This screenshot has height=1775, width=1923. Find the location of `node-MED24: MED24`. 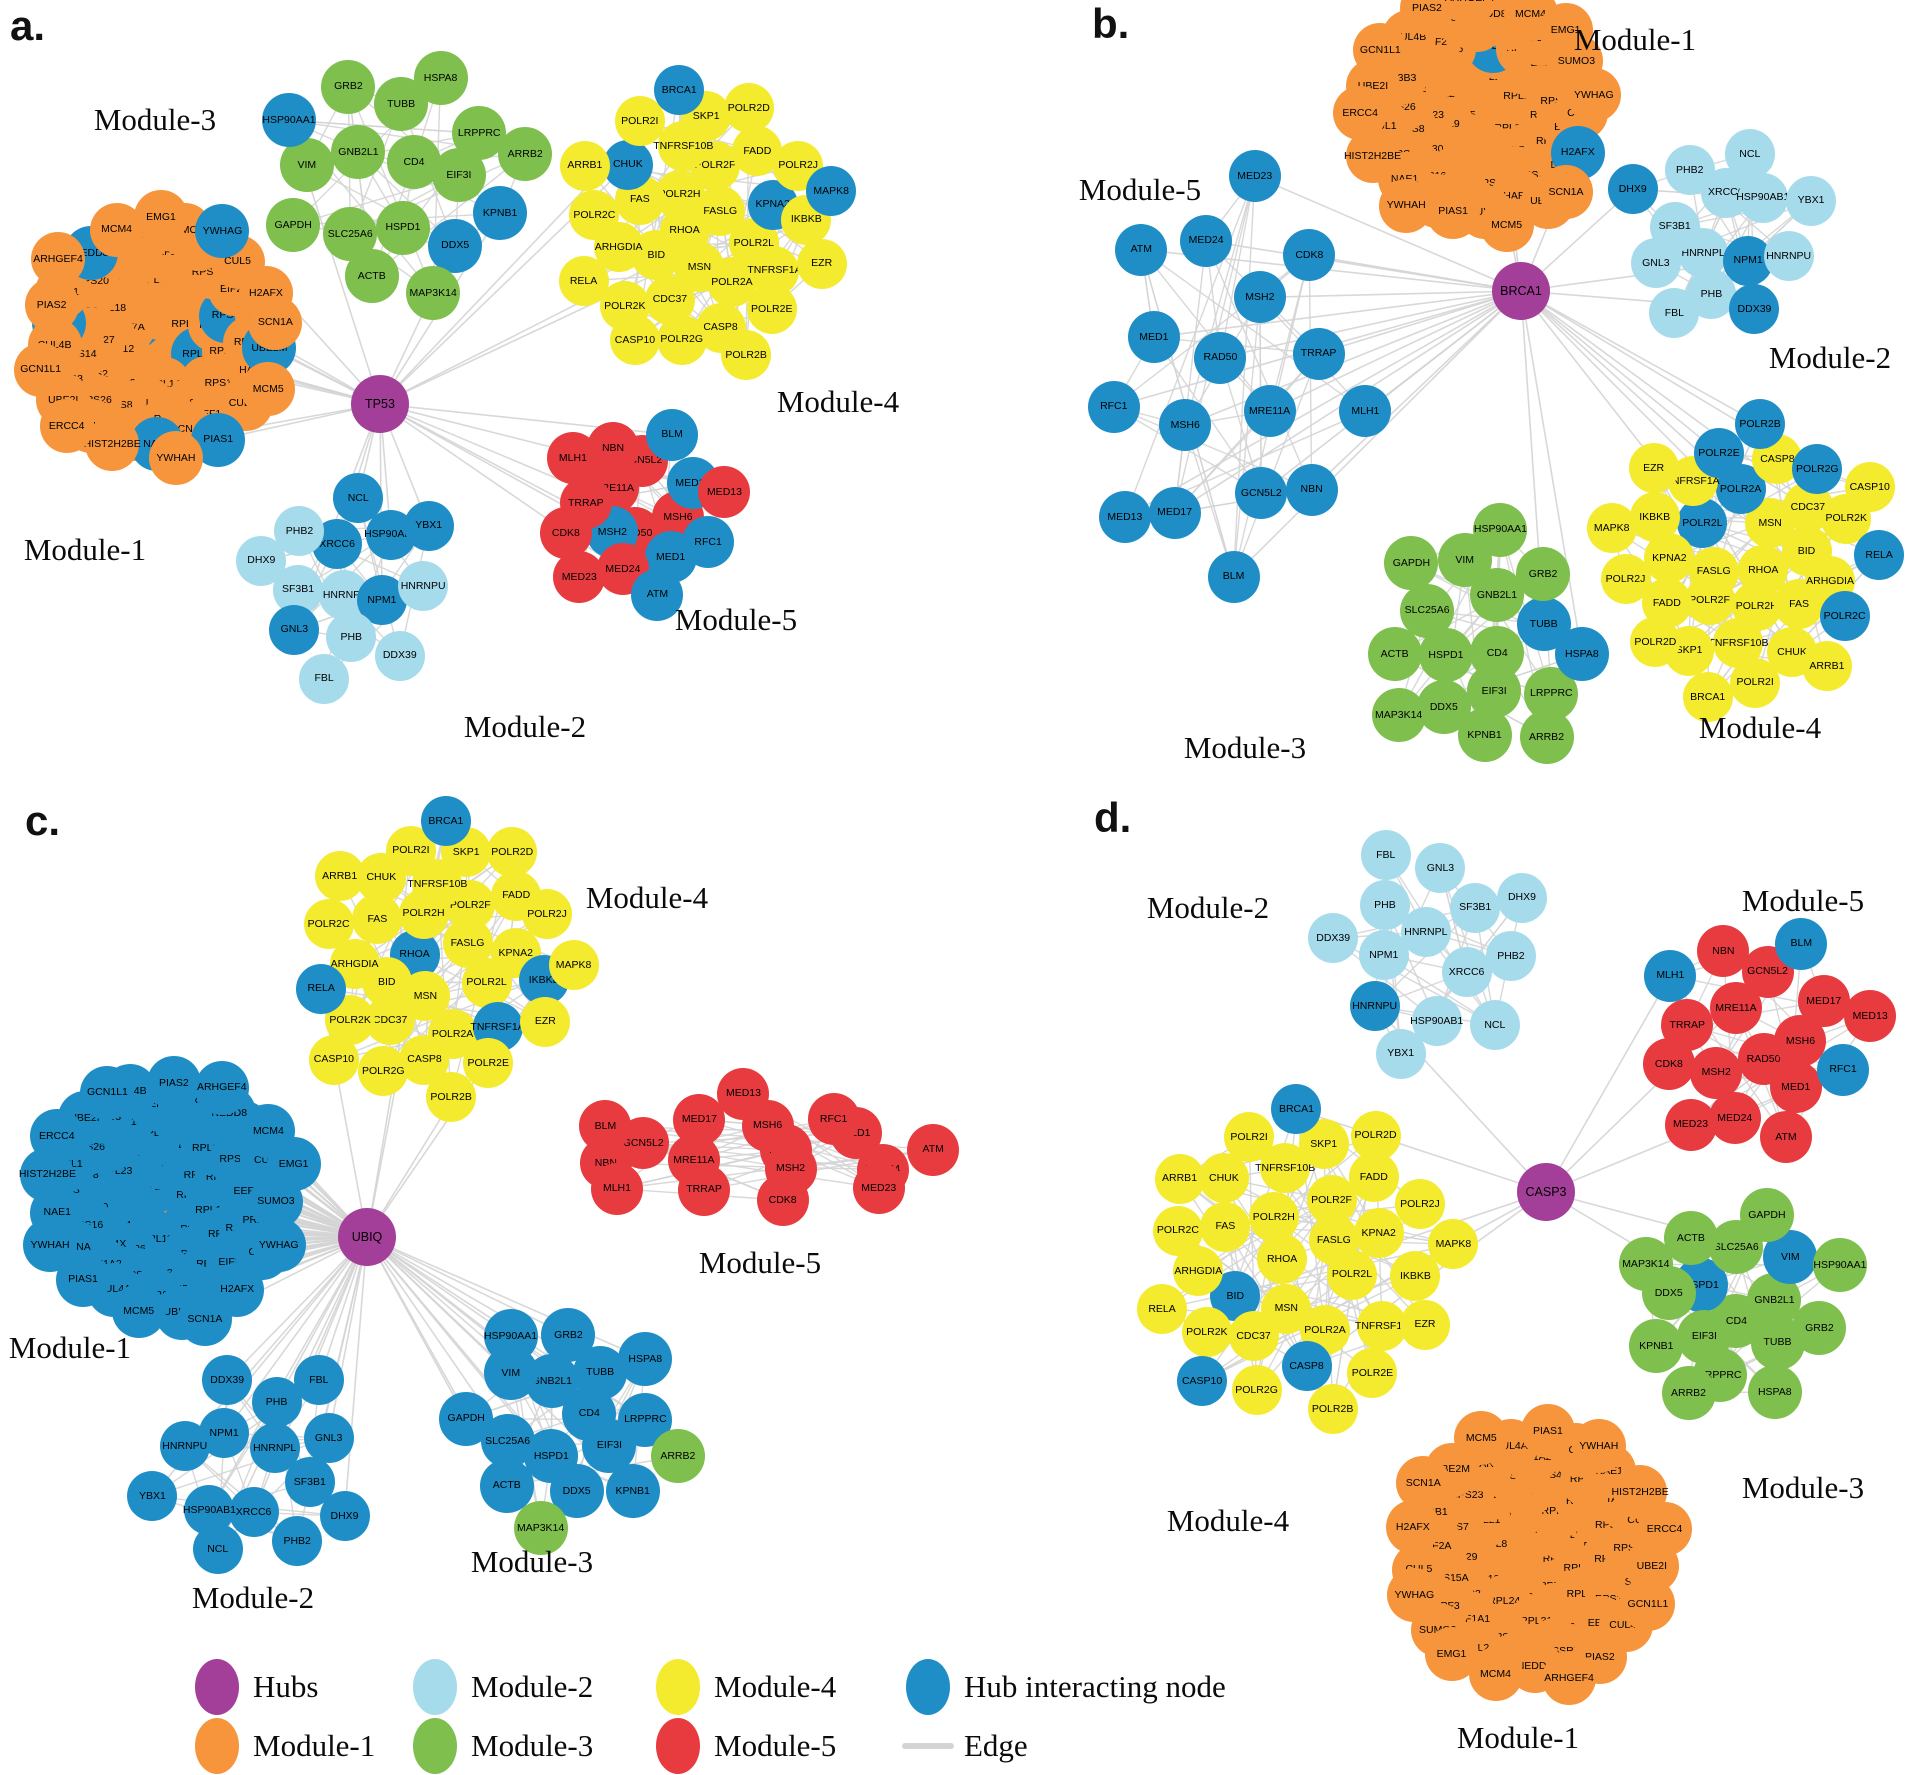

node-MED24: MED24 is located at coordinates (1206, 240).